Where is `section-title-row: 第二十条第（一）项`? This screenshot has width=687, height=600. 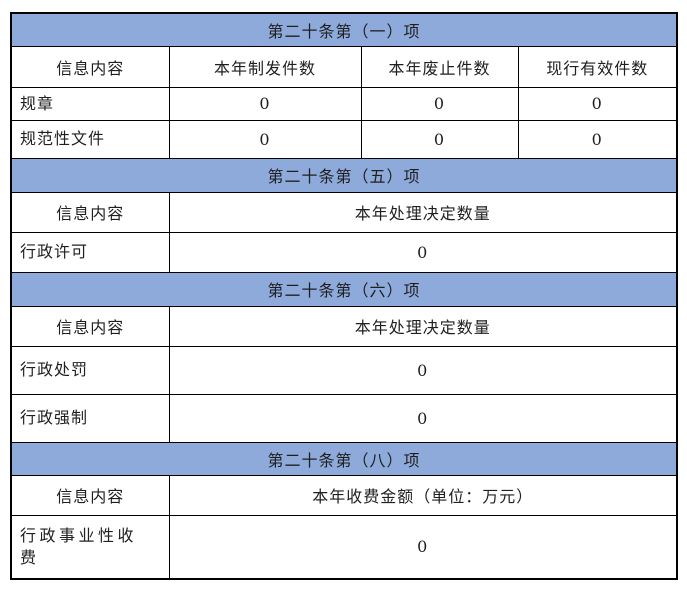 section-title-row: 第二十条第（一）项 is located at coordinates (344, 29).